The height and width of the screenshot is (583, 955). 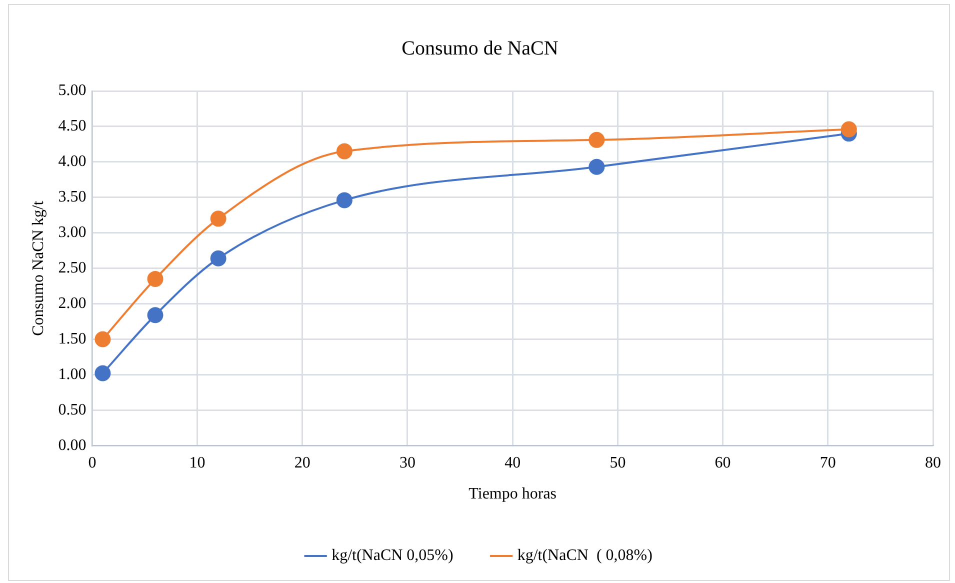 What do you see at coordinates (72, 161) in the screenshot?
I see `y-tick-label: 4.00` at bounding box center [72, 161].